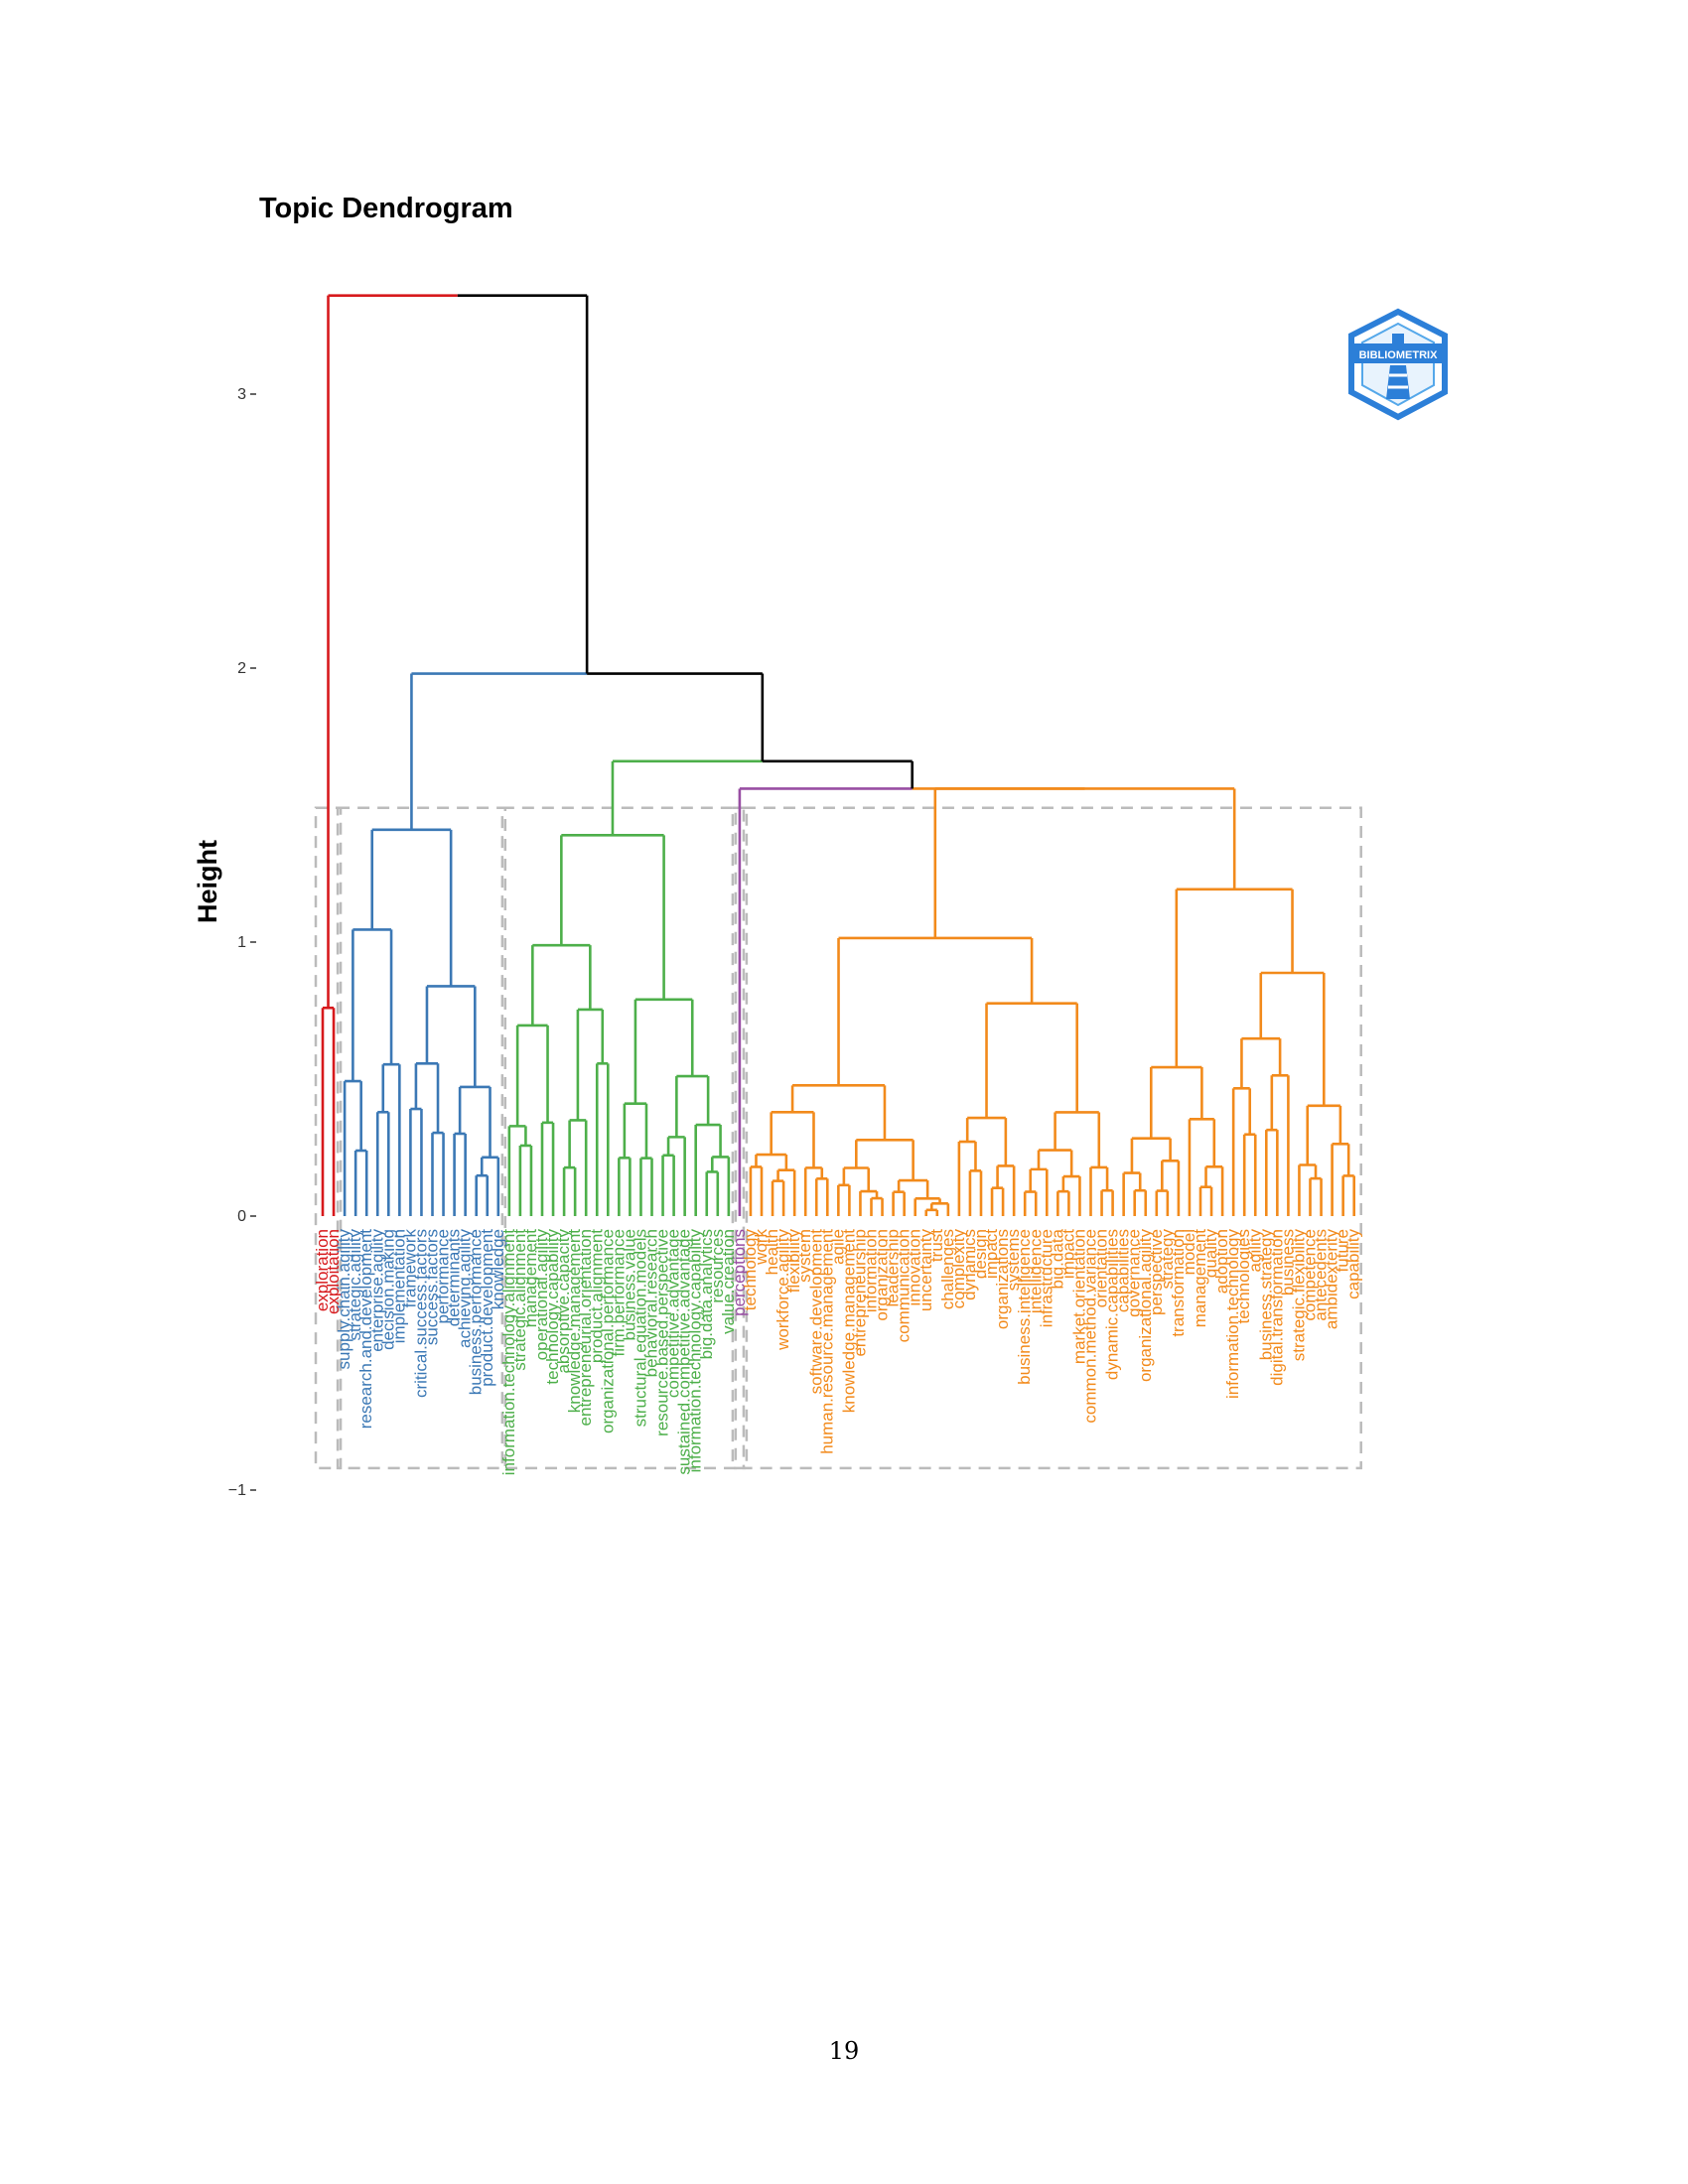 The image size is (1688, 2184). Describe the element at coordinates (454, 1277) in the screenshot. I see `leaf-label: determinants` at that location.